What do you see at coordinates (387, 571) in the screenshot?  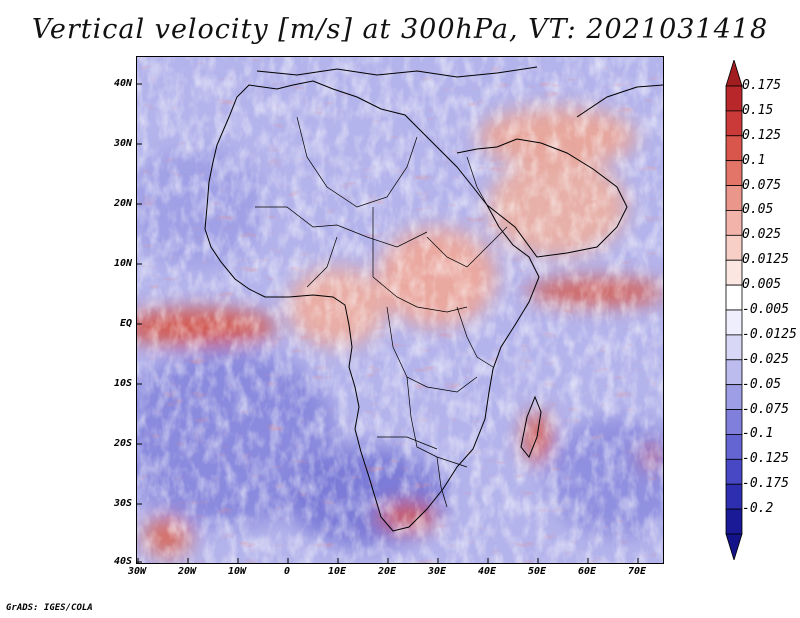 I see `lon-tick-label: 20E` at bounding box center [387, 571].